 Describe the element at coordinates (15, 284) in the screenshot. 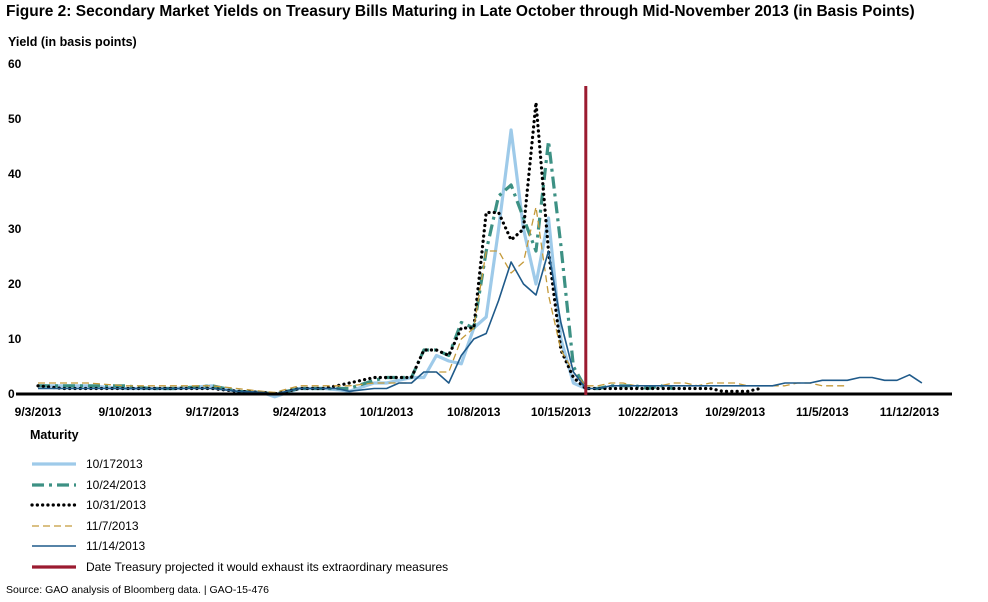

I see `y-tick-label: 20` at that location.